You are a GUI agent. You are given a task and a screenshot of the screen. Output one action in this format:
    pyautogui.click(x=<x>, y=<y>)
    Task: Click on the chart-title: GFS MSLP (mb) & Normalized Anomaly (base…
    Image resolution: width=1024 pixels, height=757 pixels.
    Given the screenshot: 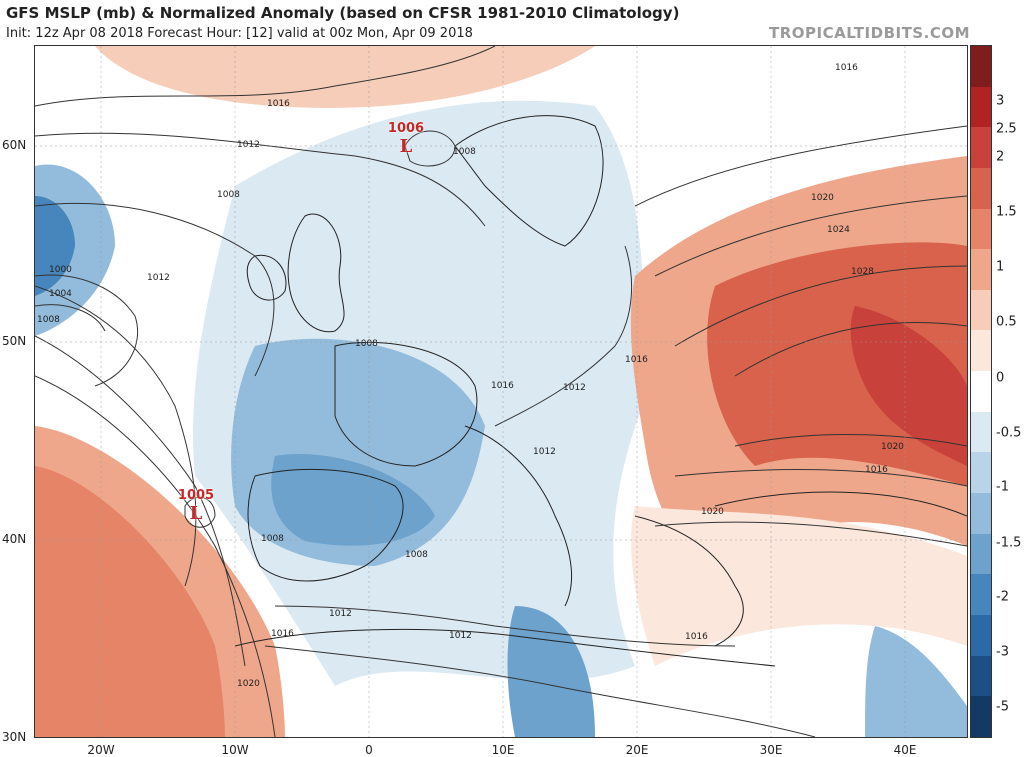 What is the action you would take?
    pyautogui.click(x=343, y=13)
    